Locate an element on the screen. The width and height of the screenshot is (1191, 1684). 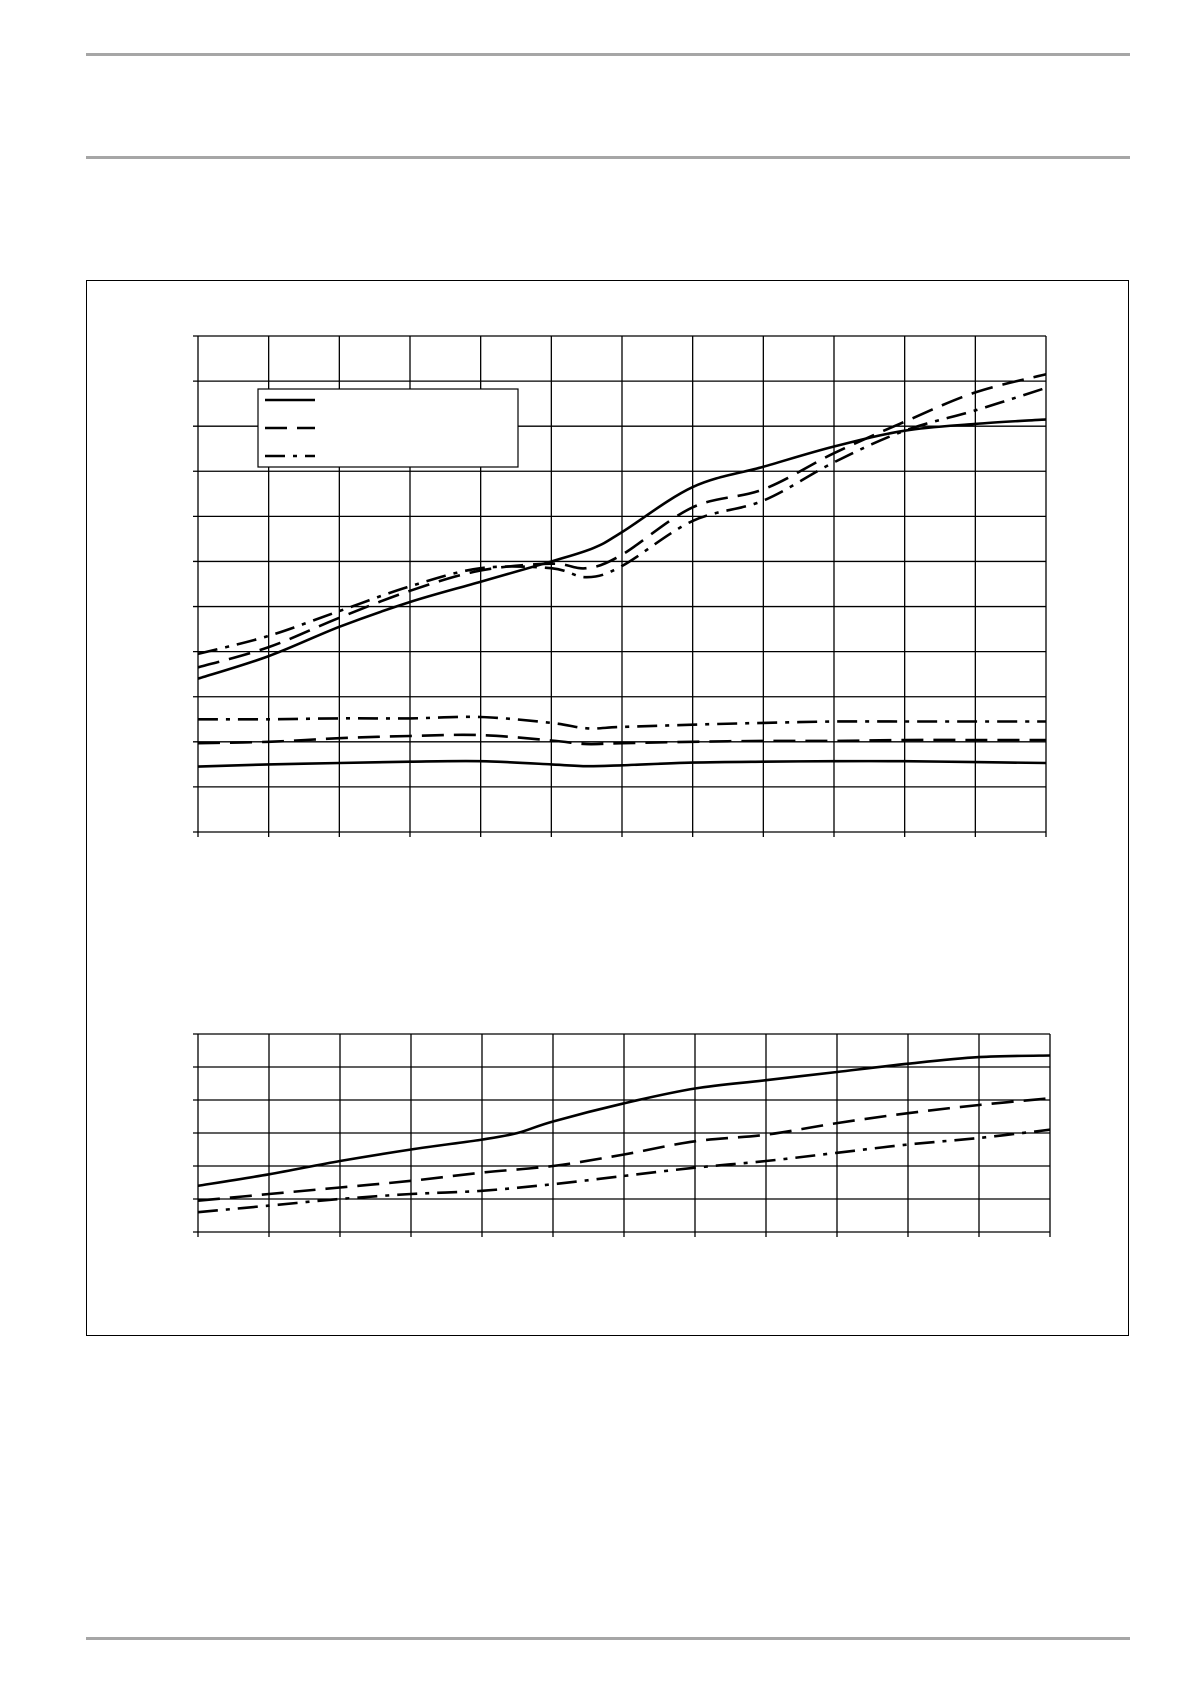
upper-chart-series-4-dash-dot-line is located at coordinates (621, 722).